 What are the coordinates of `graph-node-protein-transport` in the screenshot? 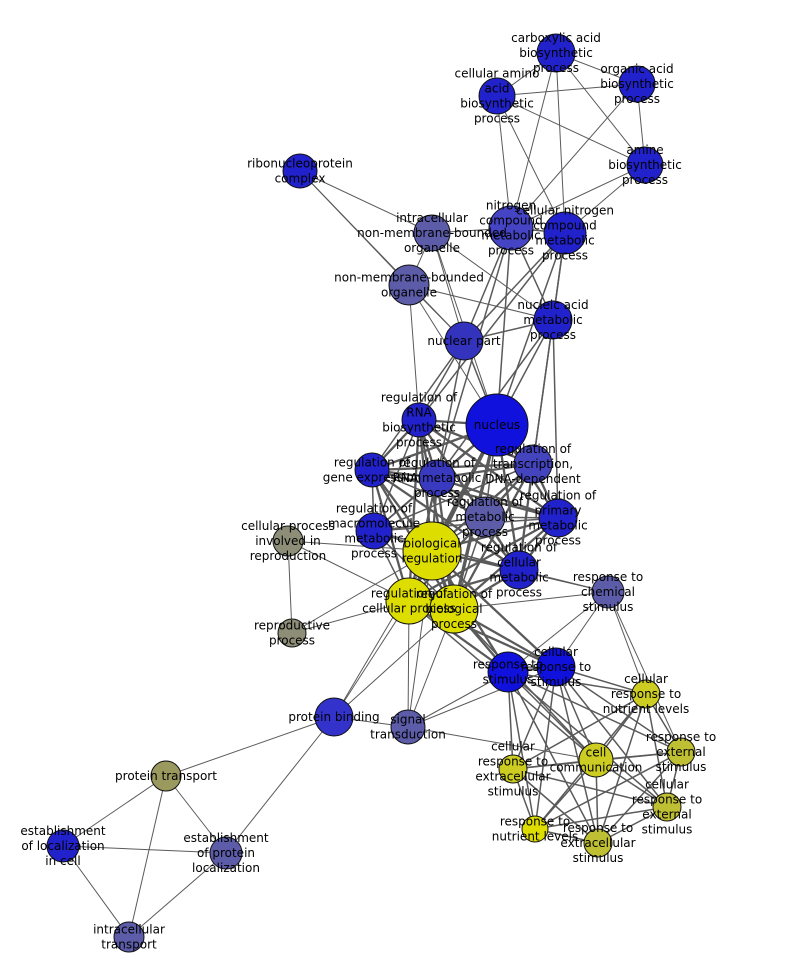 It's located at (166, 776).